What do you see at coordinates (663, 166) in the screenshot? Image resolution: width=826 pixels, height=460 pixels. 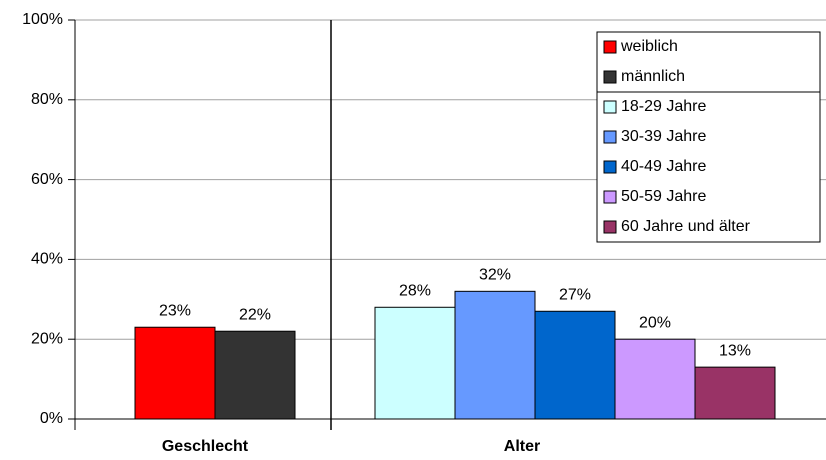 I see `legend-label: 40-49 Jahre` at bounding box center [663, 166].